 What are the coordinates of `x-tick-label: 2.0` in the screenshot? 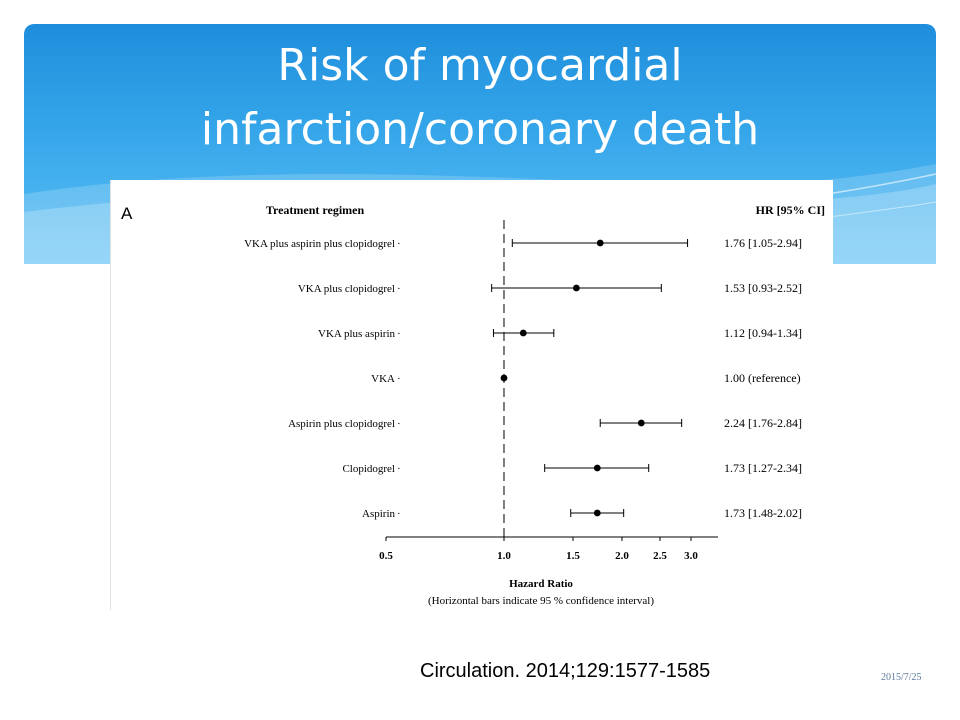 It's located at (622, 556).